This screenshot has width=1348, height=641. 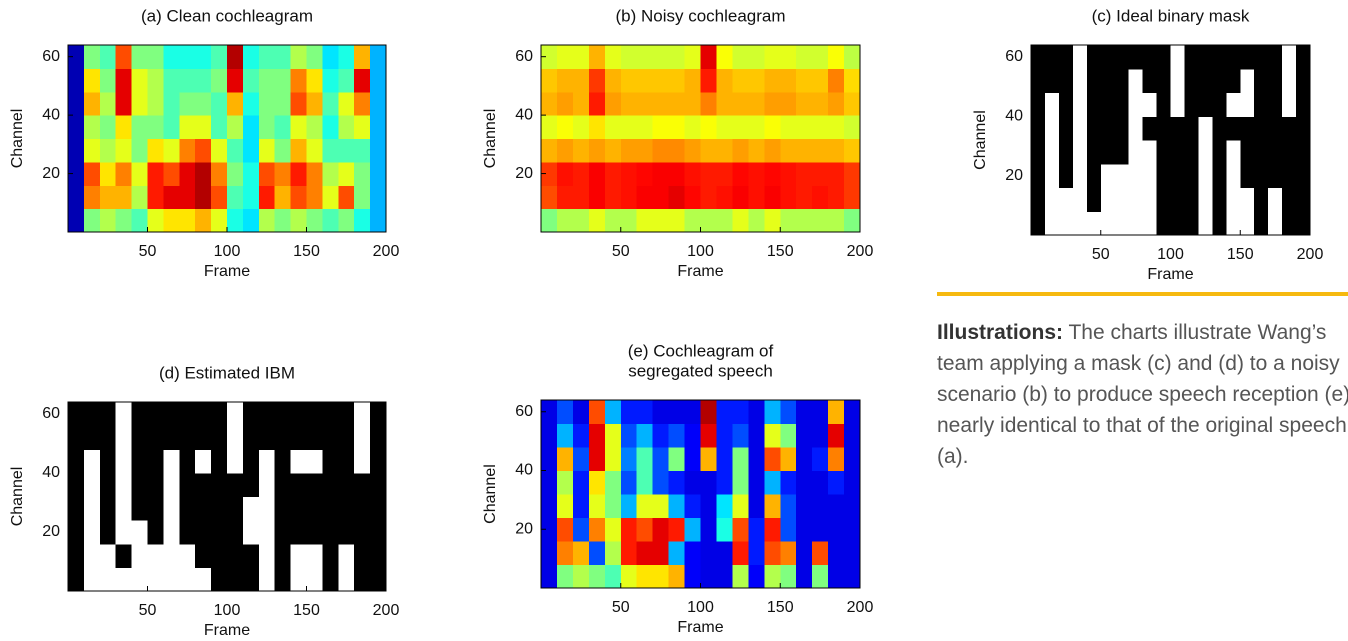 What do you see at coordinates (1240, 254) in the screenshot?
I see `x-tick-label: 150` at bounding box center [1240, 254].